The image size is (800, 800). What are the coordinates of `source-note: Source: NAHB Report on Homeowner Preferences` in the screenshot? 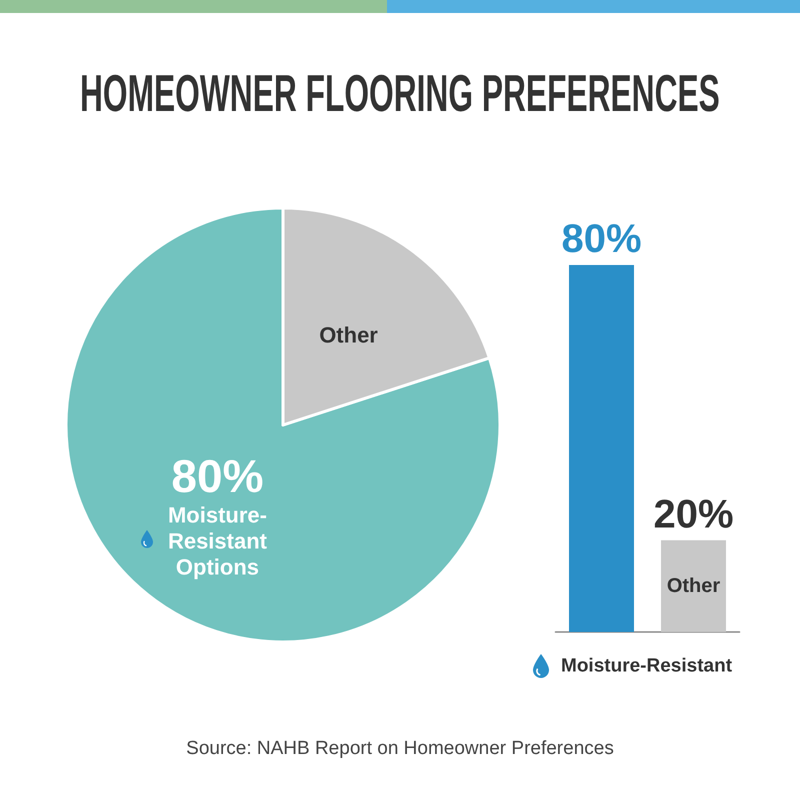 It's located at (400, 749).